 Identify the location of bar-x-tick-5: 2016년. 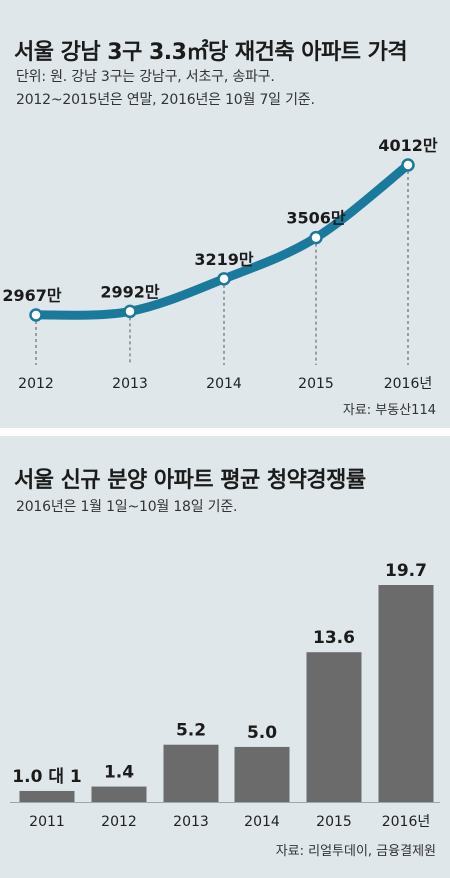
(406, 822).